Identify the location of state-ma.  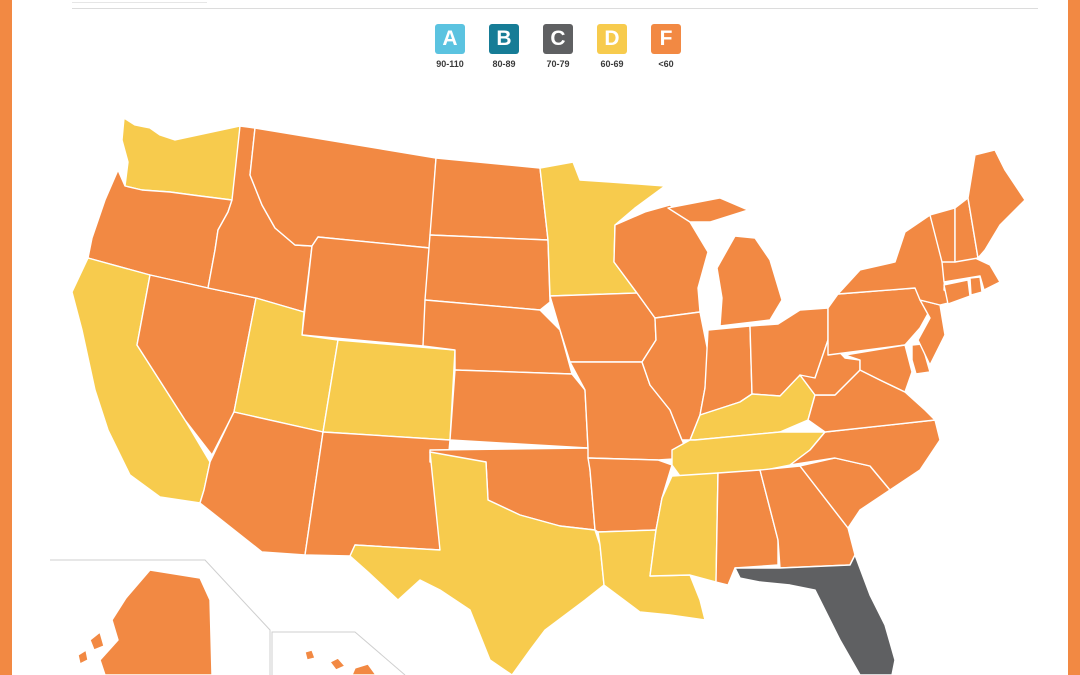
(971, 274).